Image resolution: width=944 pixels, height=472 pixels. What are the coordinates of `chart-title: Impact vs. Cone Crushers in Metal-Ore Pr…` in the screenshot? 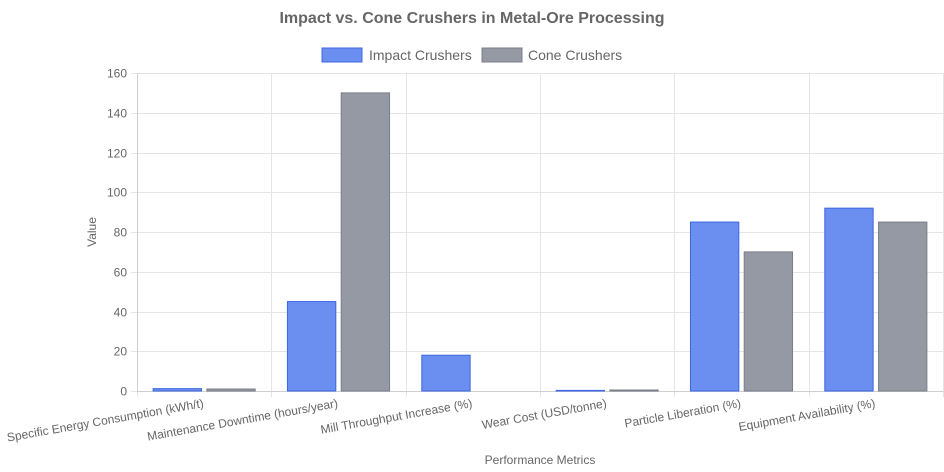 It's located at (471, 18).